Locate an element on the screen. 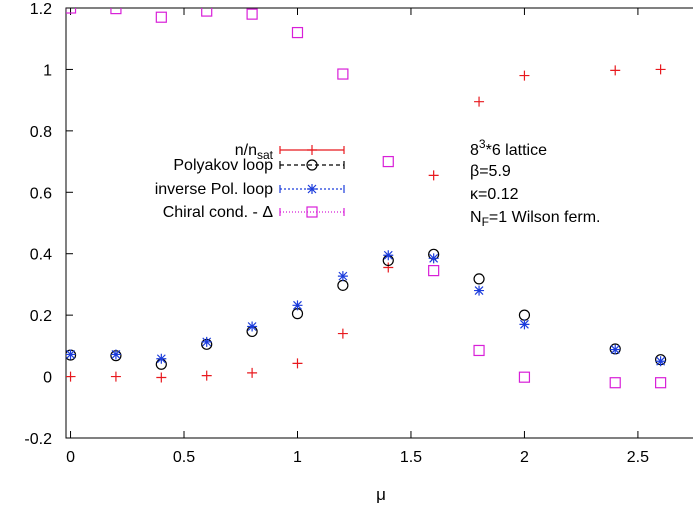 The image size is (693, 518). annotation-lattice-base: 8 is located at coordinates (474, 150).